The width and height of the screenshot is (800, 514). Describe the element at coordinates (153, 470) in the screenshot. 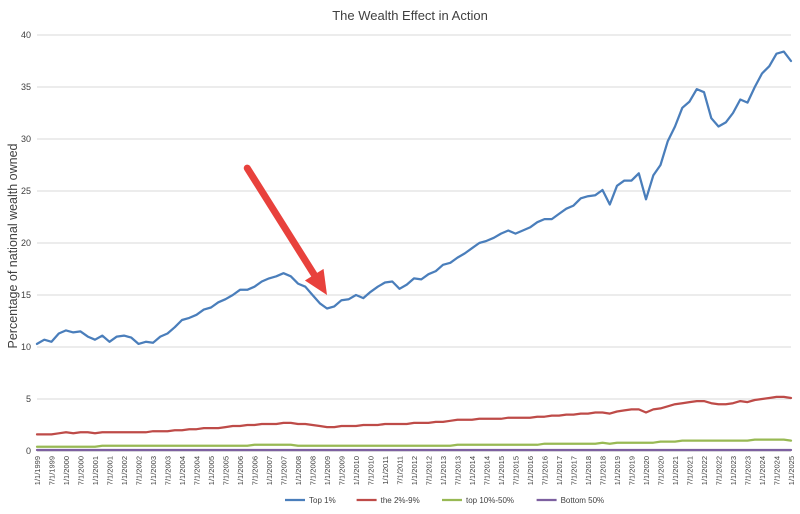

I see `x-tick-label: 1/1/2003` at that location.